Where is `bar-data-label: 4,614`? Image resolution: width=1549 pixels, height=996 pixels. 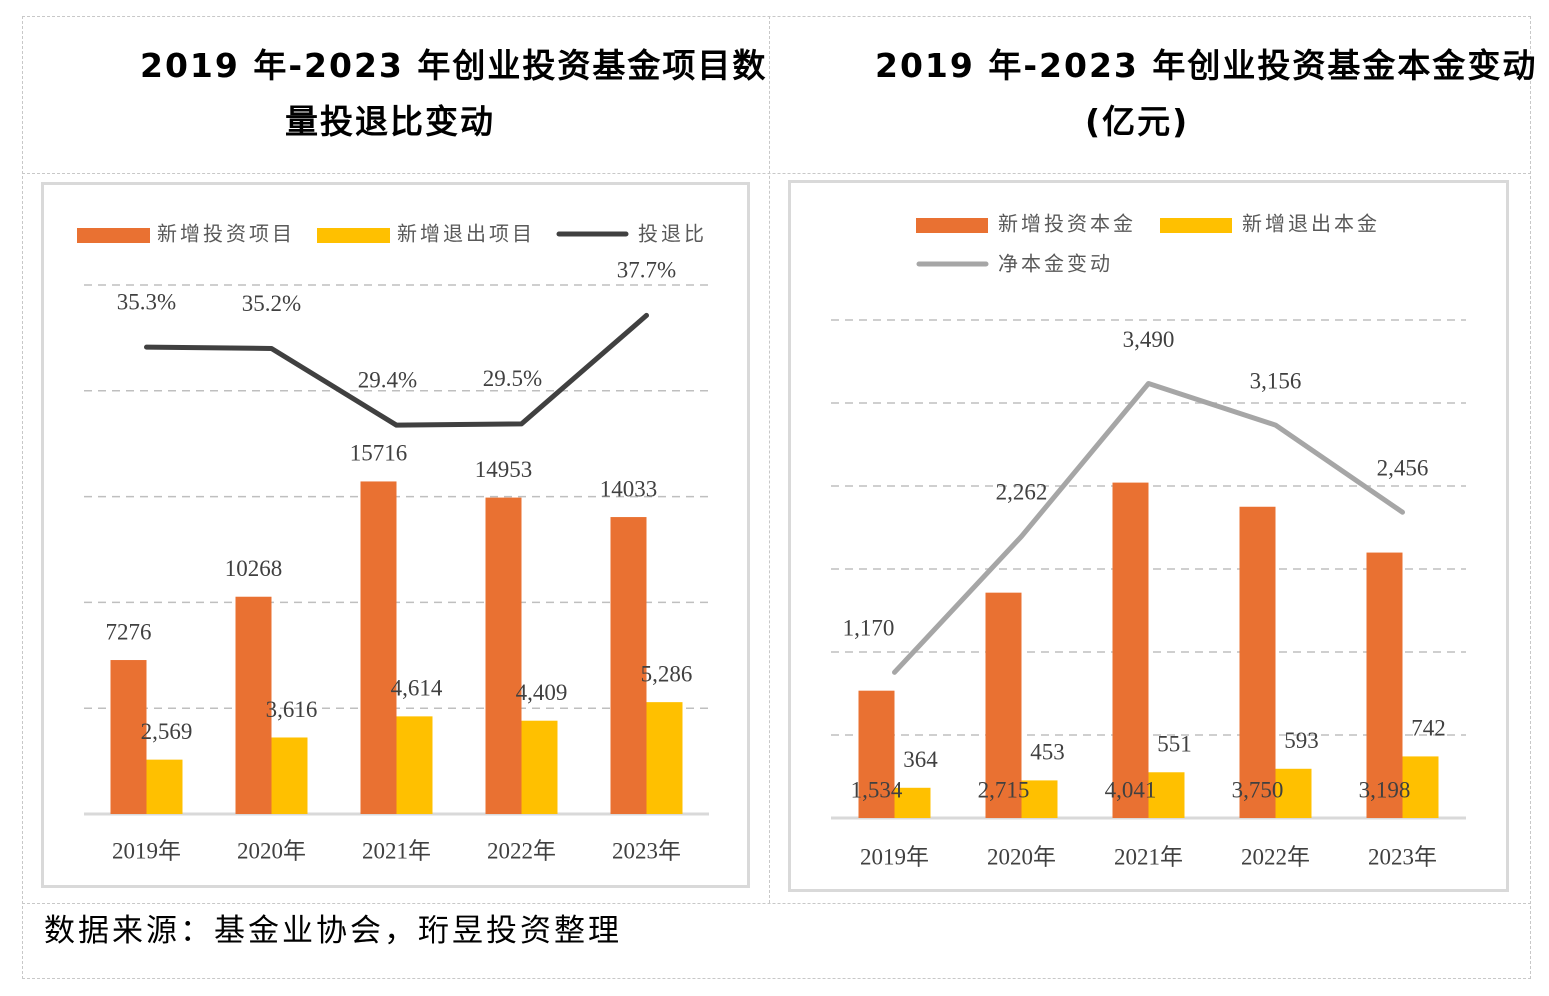
bar-data-label: 4,614 is located at coordinates (417, 688).